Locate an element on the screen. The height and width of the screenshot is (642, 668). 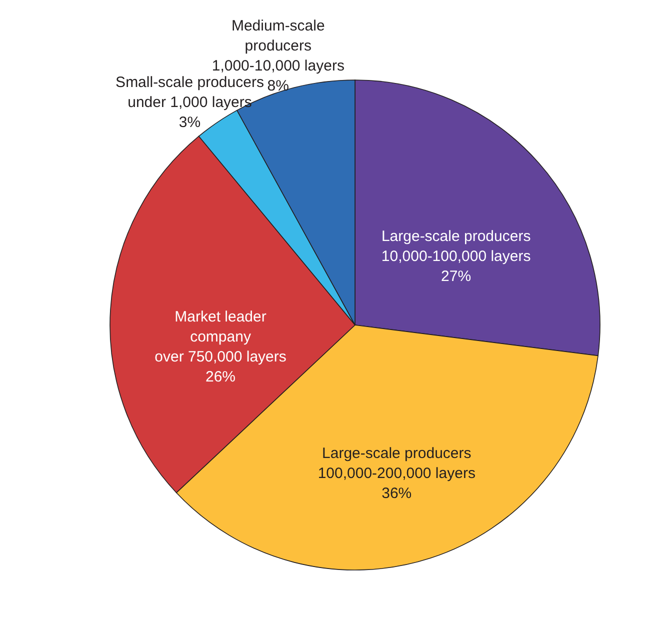
slice-label: Medium-scale producers 1,000-10,000 layers is located at coordinates (278, 46).